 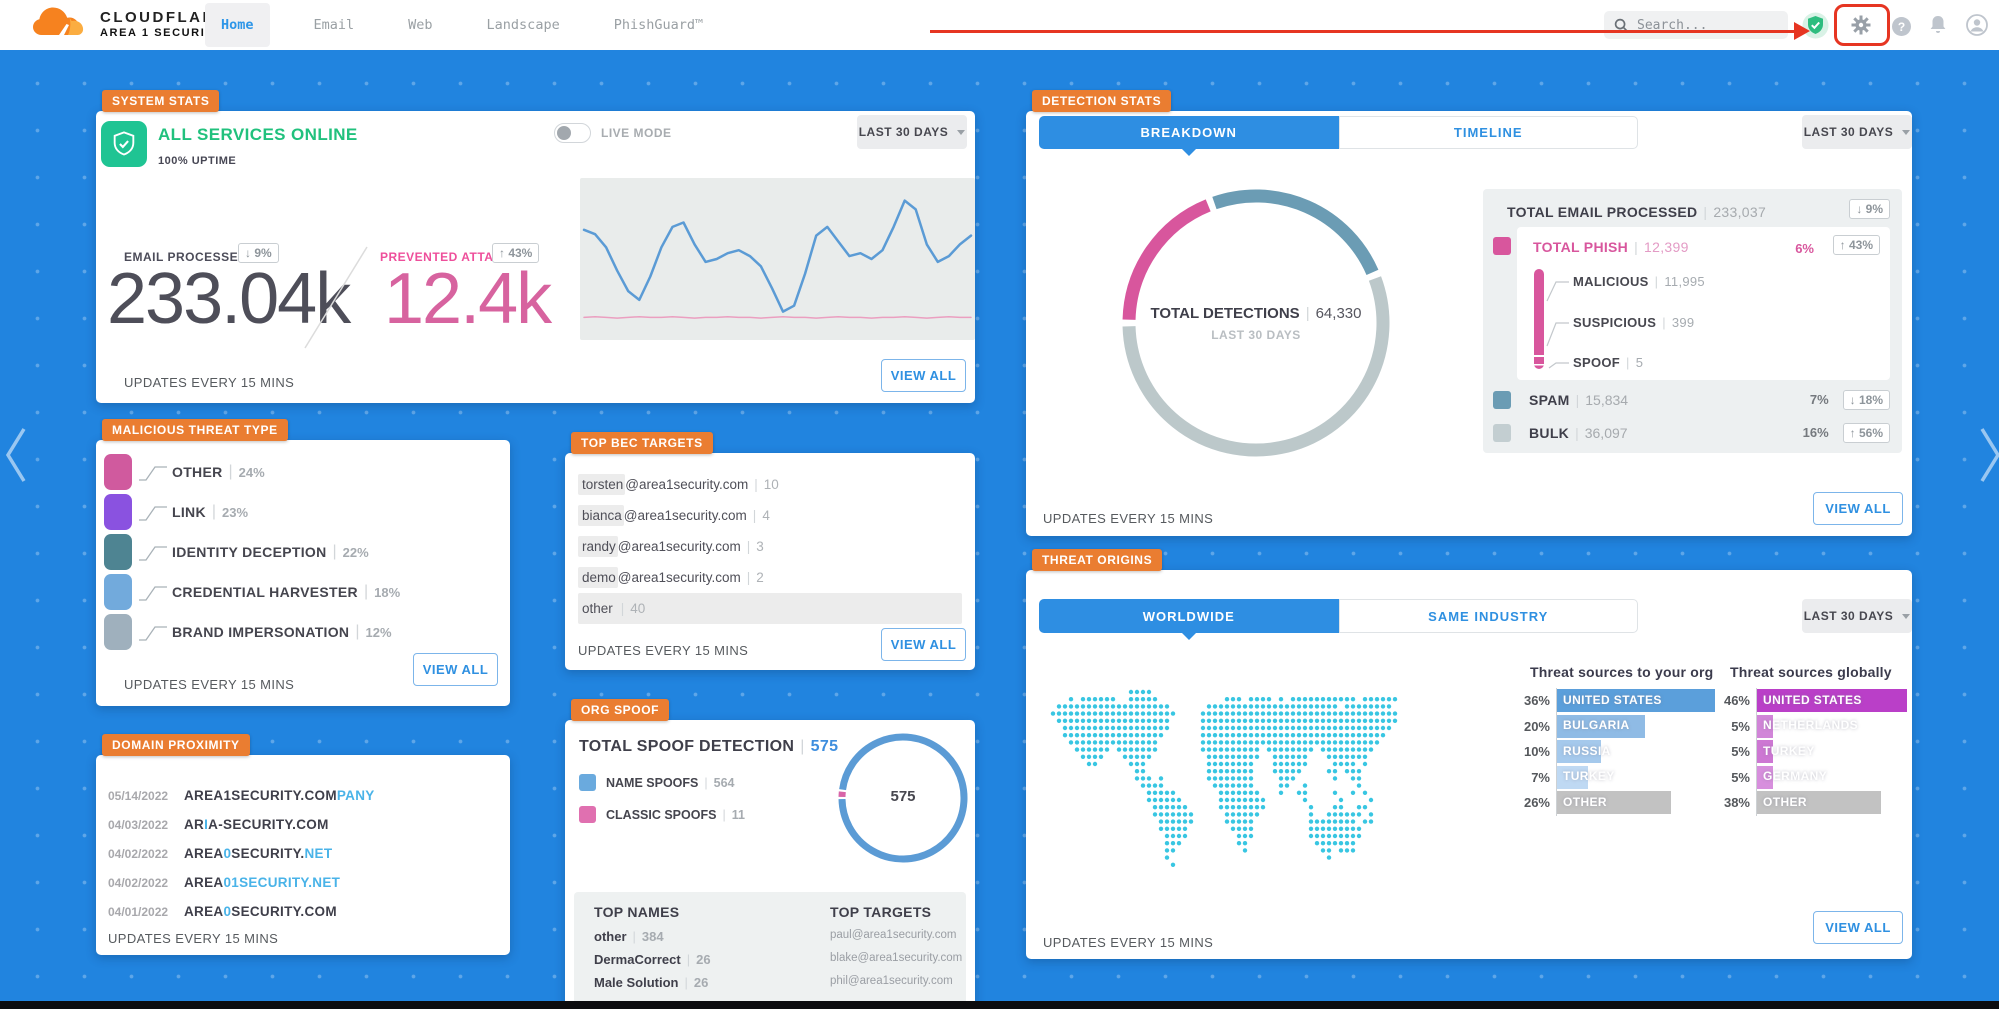 I want to click on bec-email-highlight: torsten, so click(x=602, y=484).